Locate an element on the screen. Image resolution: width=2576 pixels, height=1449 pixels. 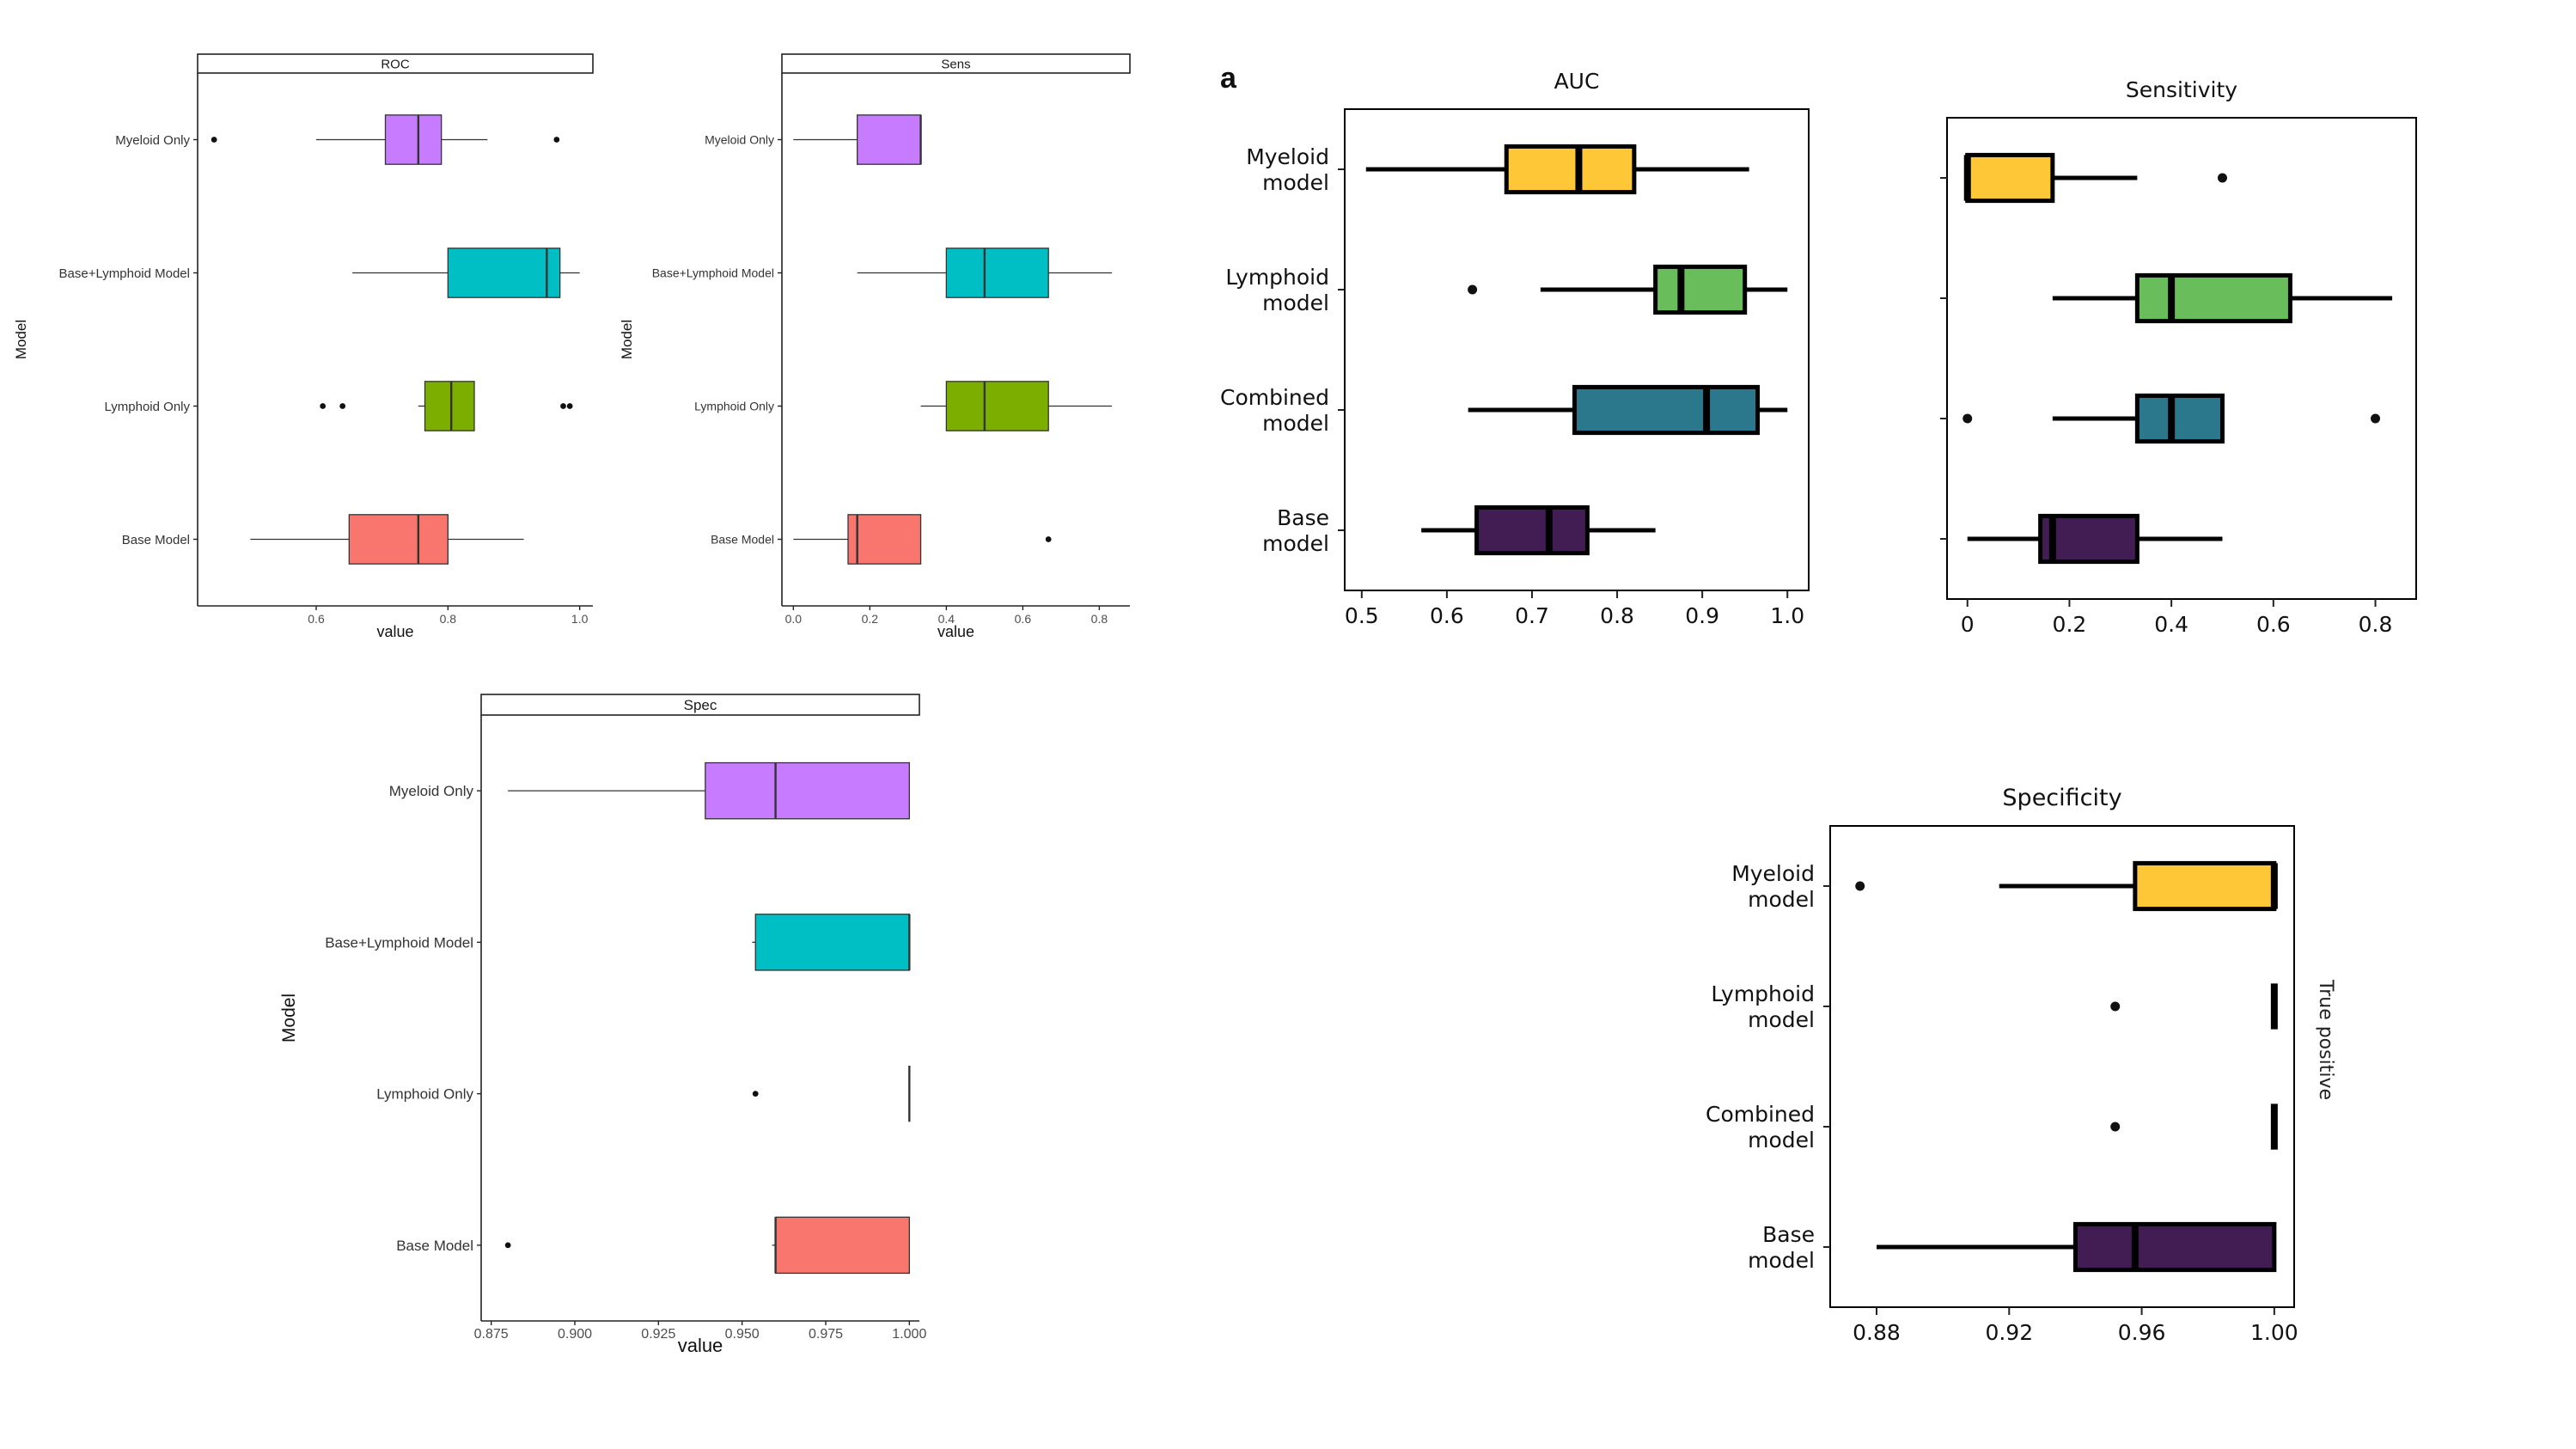
gg-roc-y-axis-title: Model is located at coordinates (21, 339).